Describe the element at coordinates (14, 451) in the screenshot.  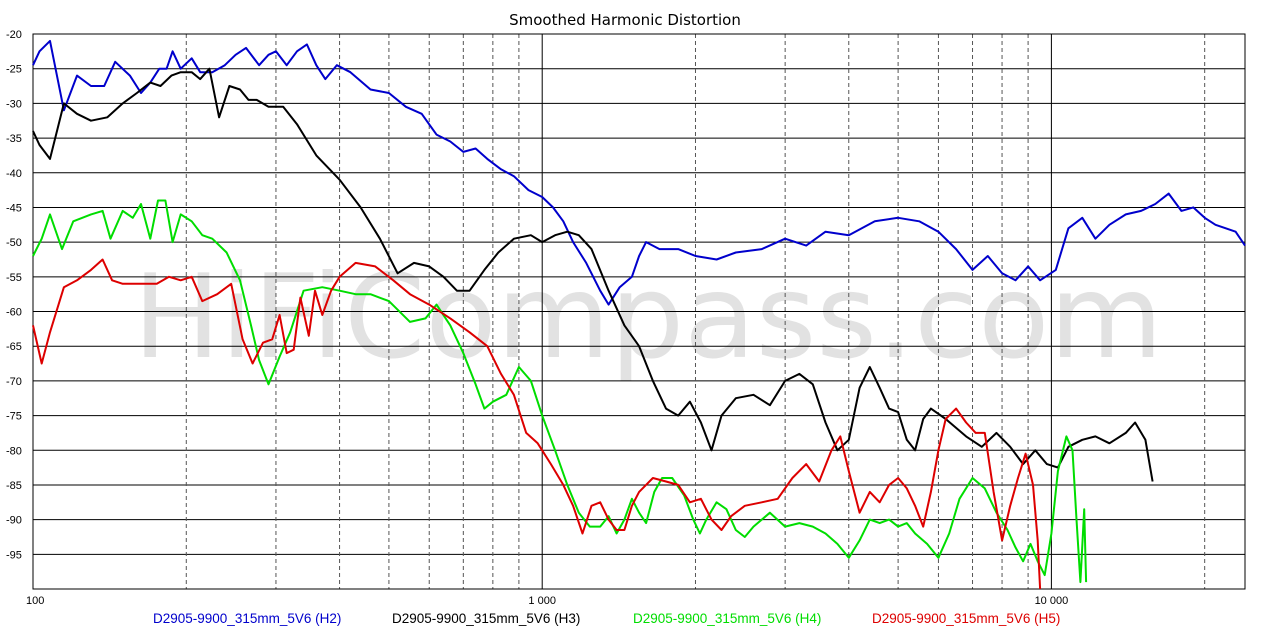
I see `y-tick-label: -80` at that location.